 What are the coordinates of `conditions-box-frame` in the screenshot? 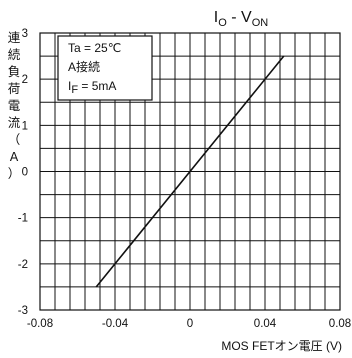 It's located at (105, 68).